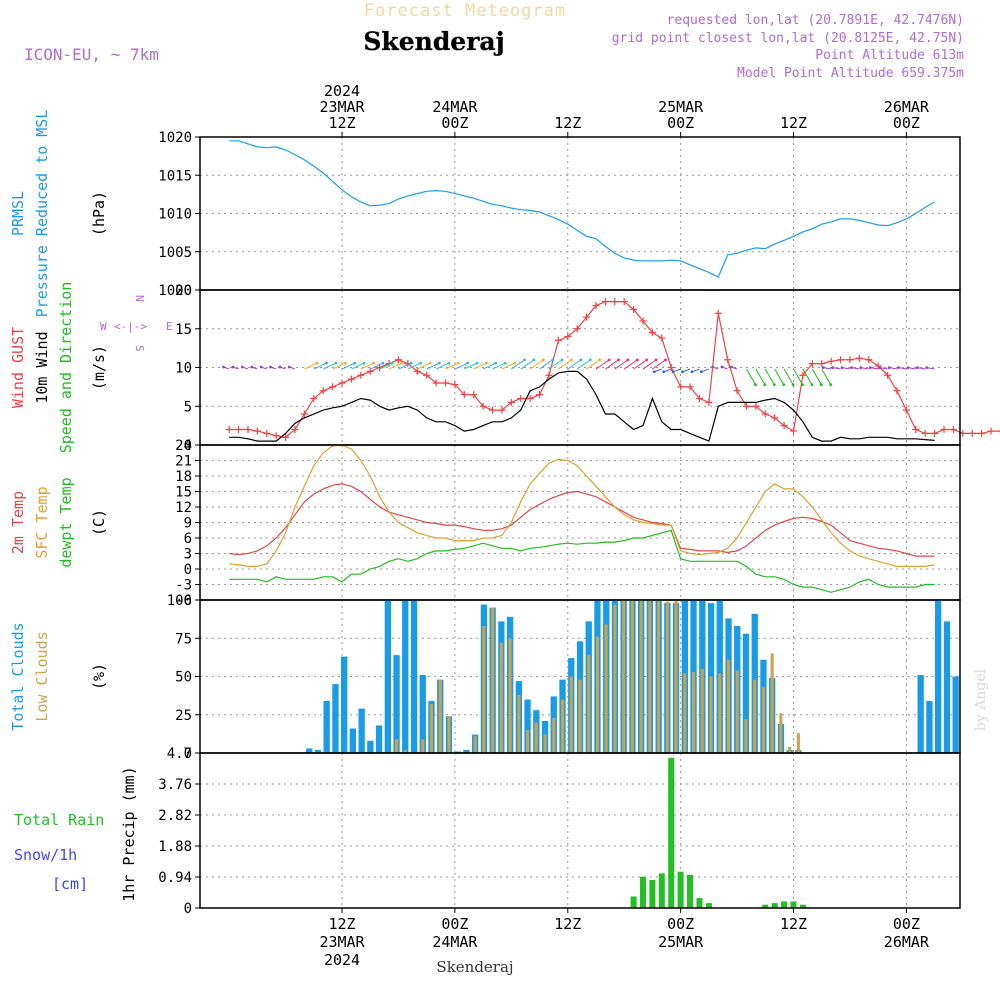 The height and width of the screenshot is (1000, 1000). What do you see at coordinates (175, 215) in the screenshot?
I see `tick-label: 1010` at bounding box center [175, 215].